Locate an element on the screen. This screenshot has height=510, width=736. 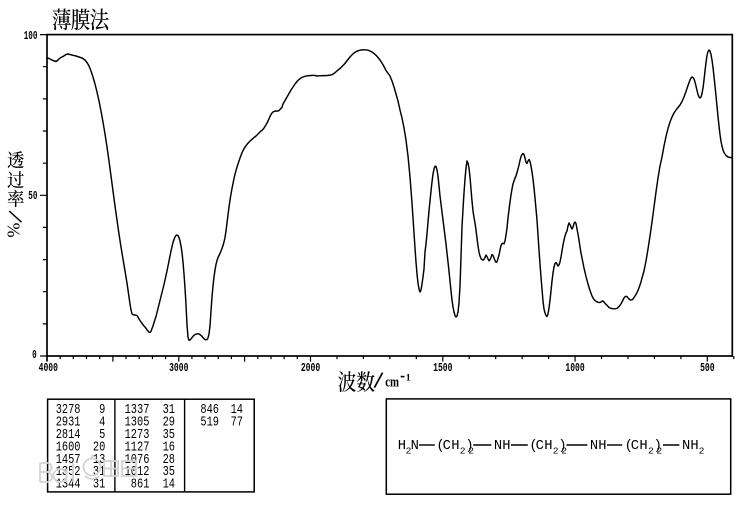
svg-text: 1127 is located at coordinates (137, 447).